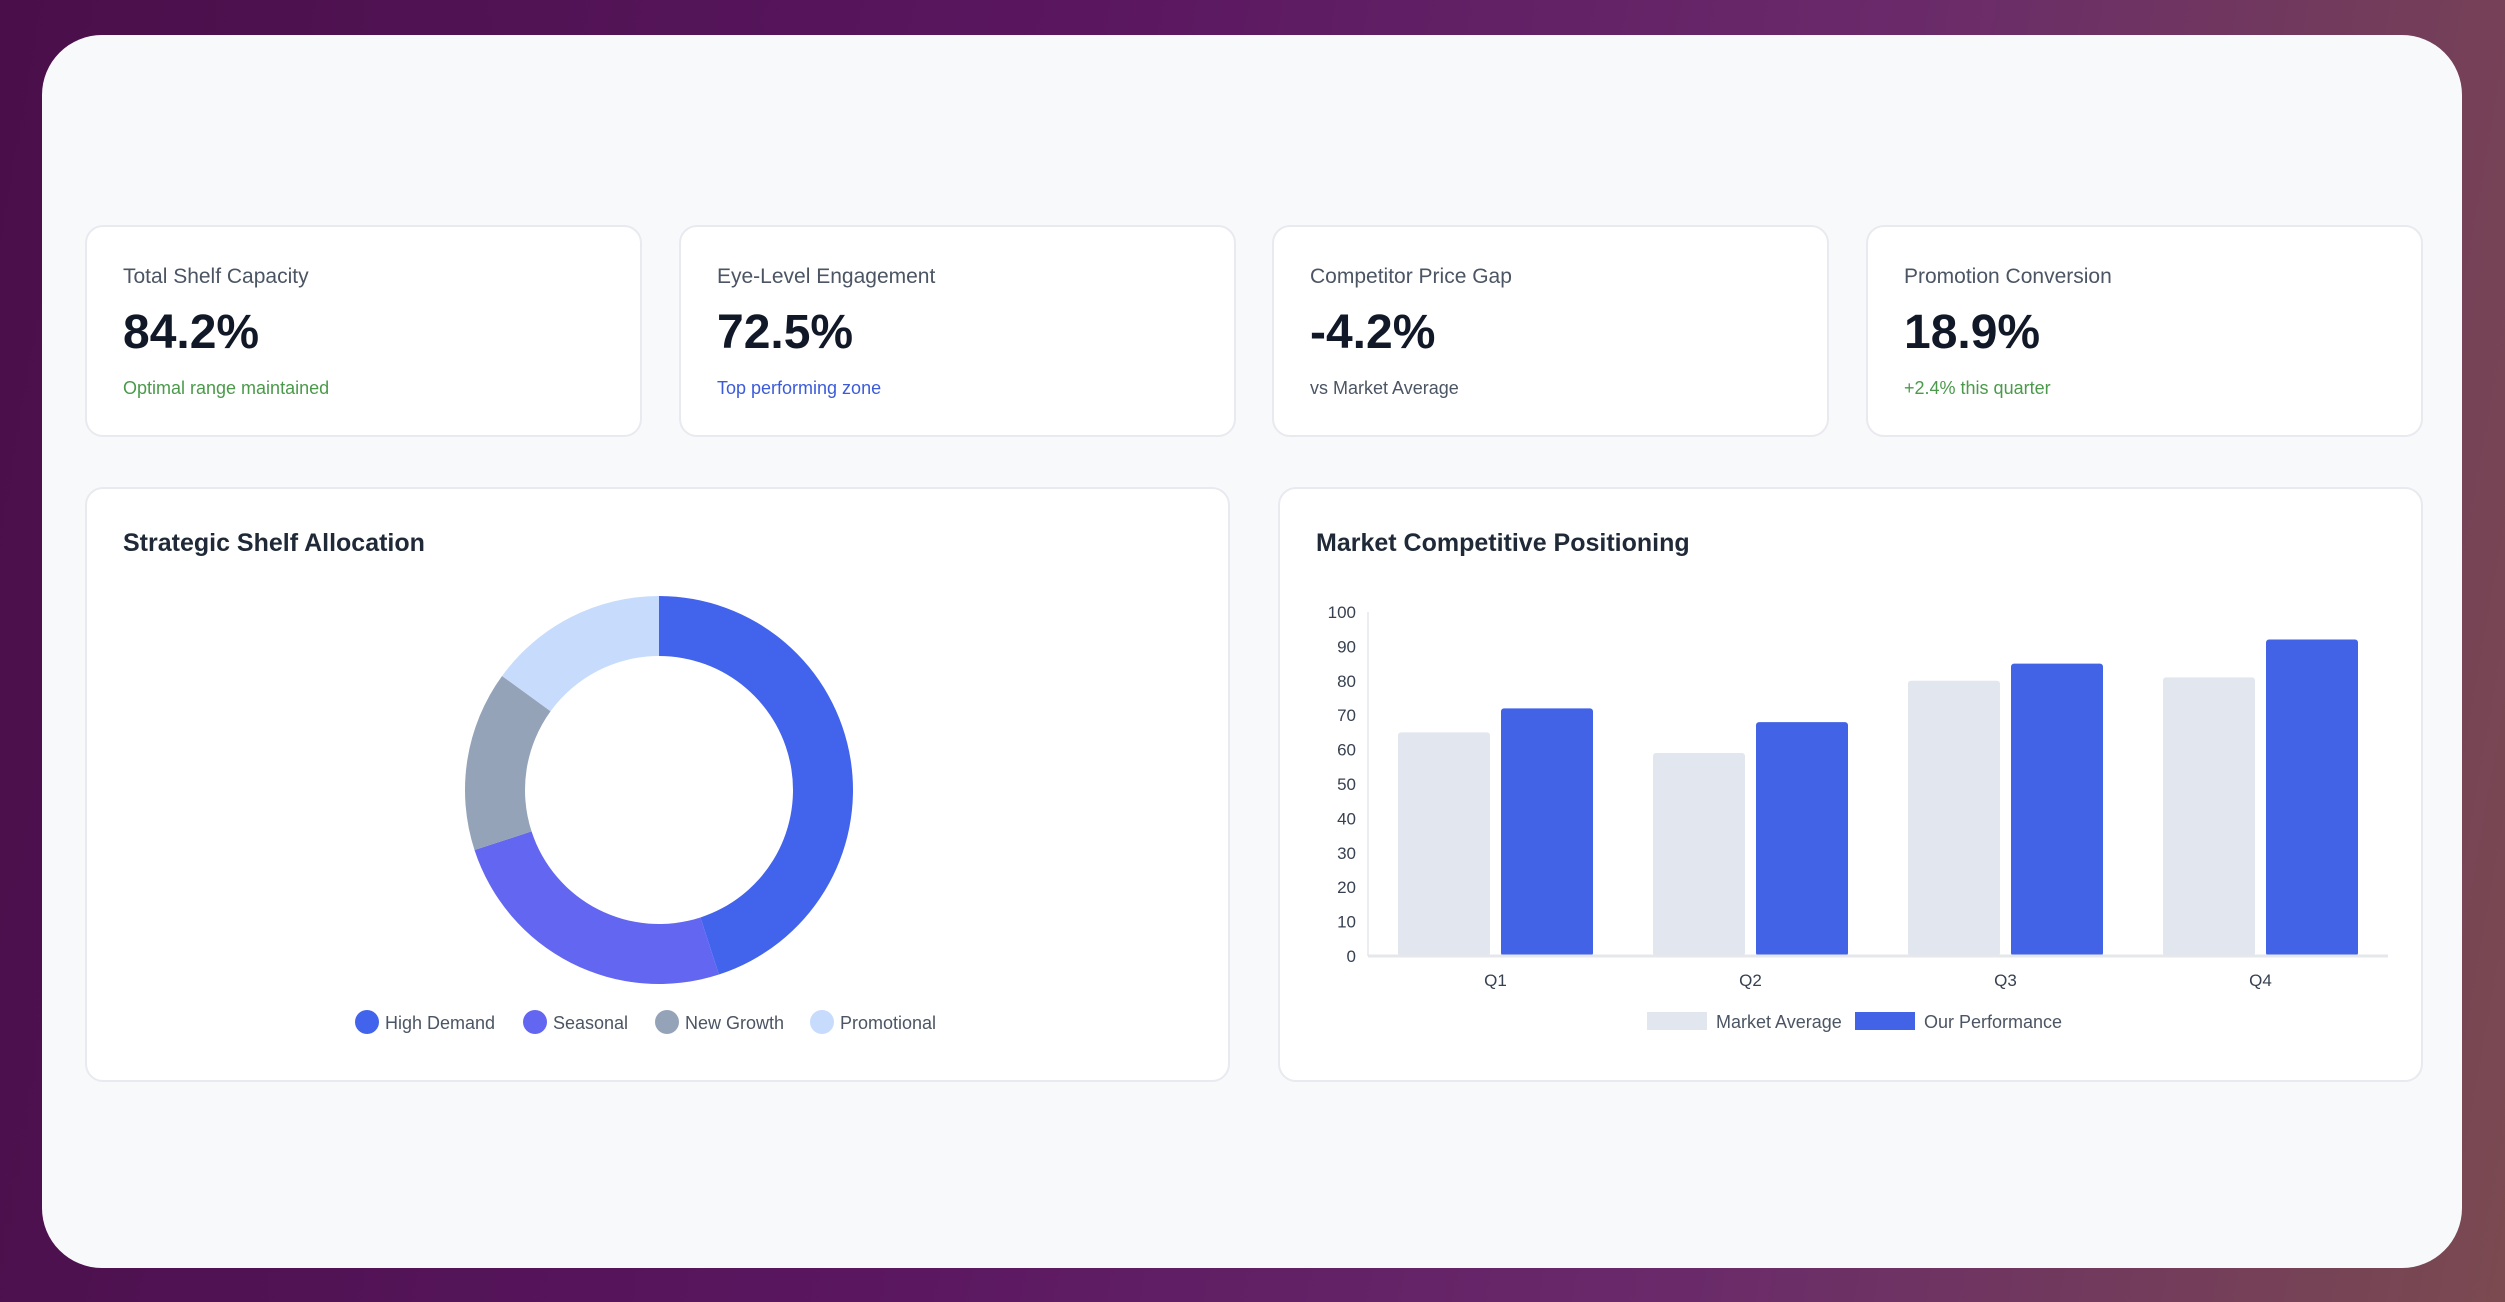  I want to click on x-tick-label: Q2, so click(1750, 980).